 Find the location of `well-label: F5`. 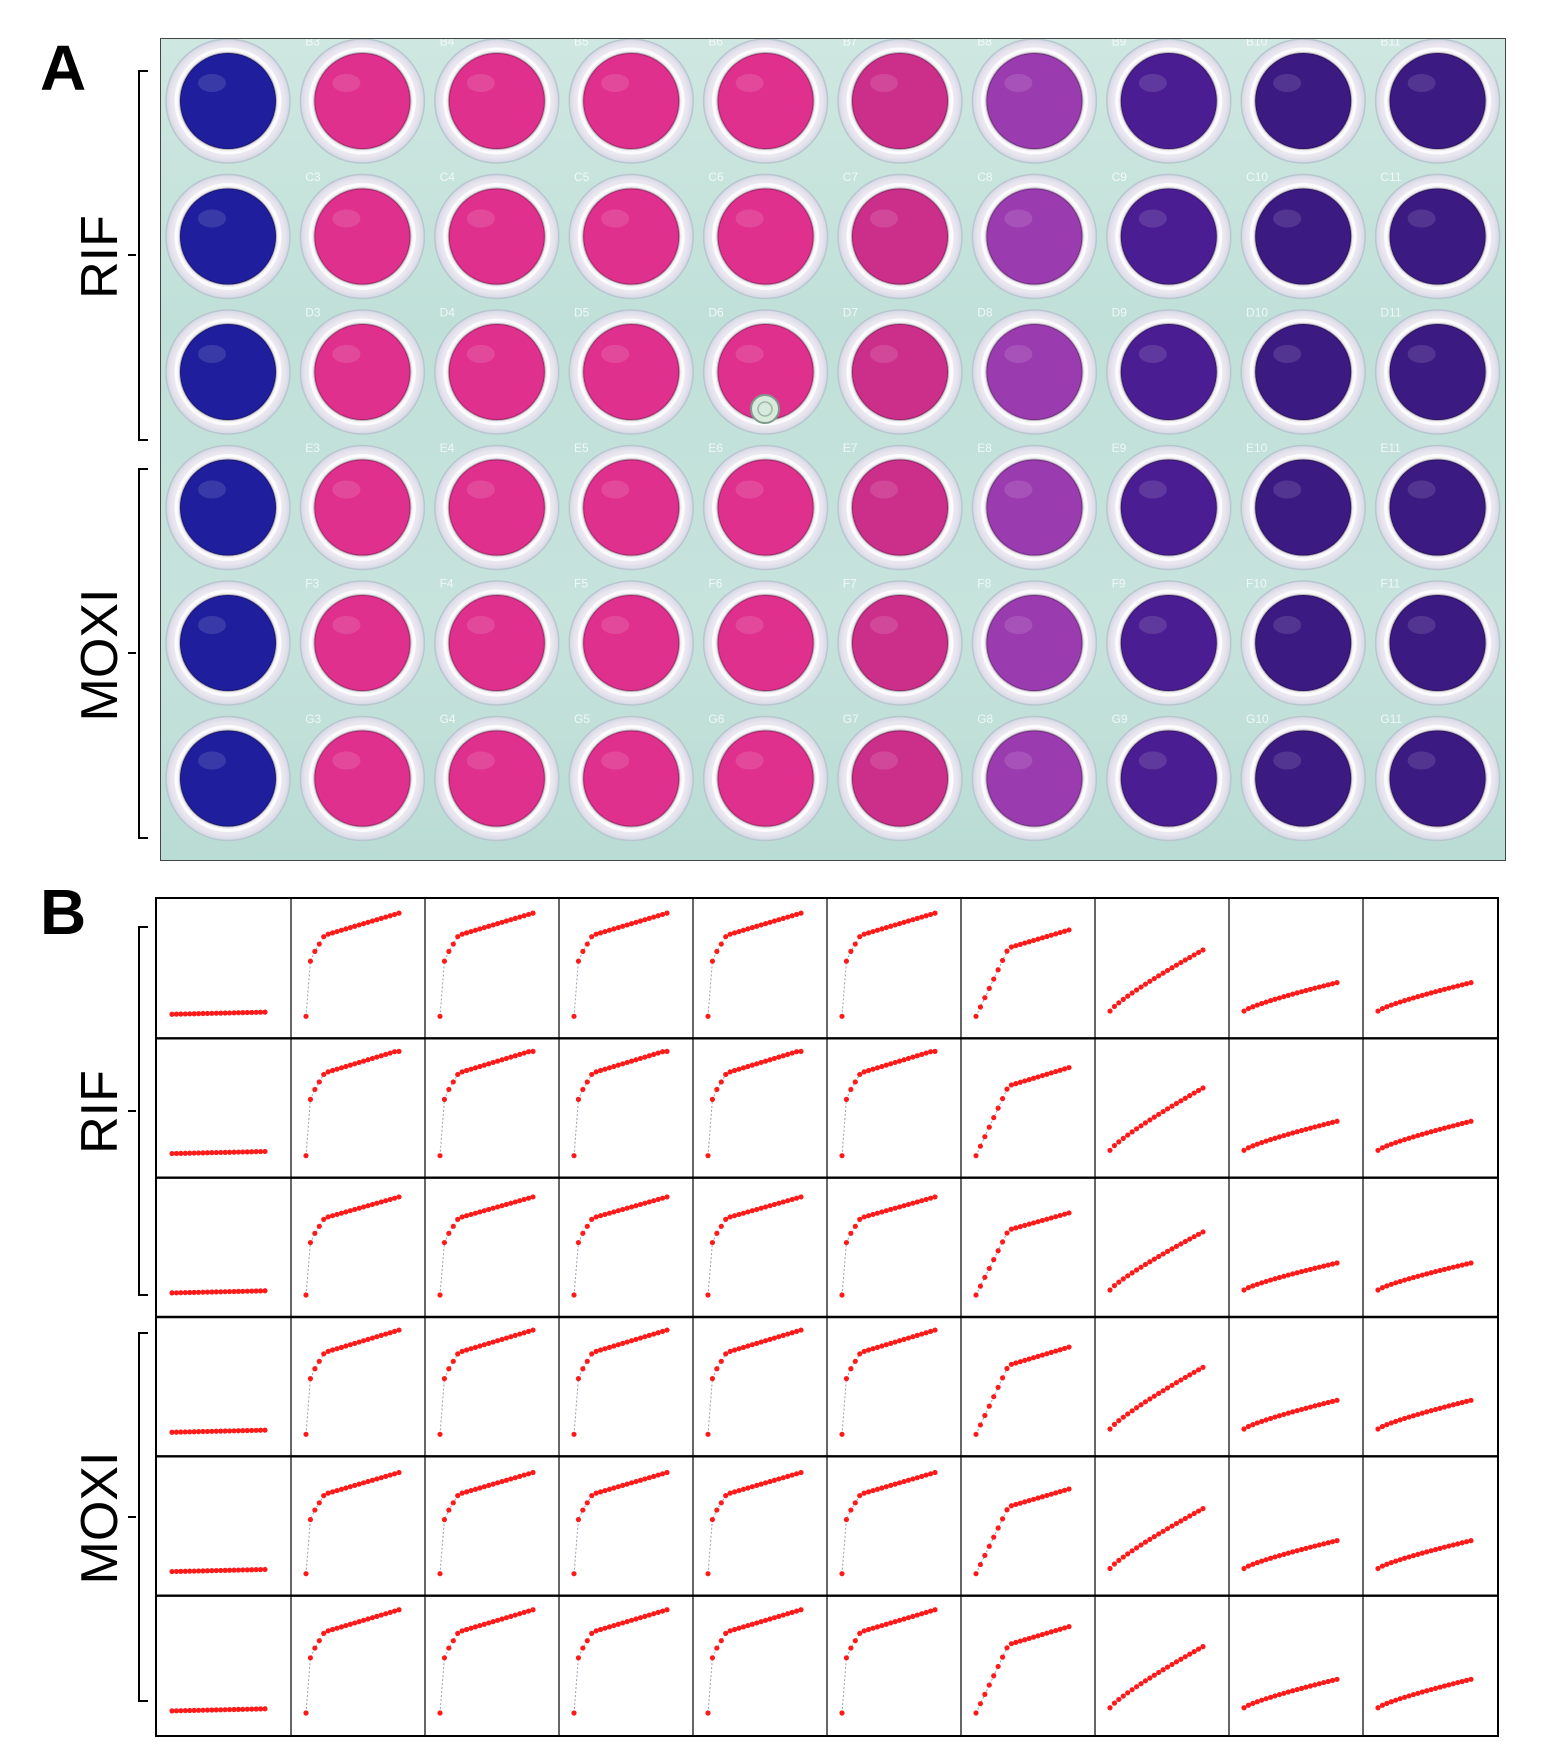

well-label: F5 is located at coordinates (581, 583).